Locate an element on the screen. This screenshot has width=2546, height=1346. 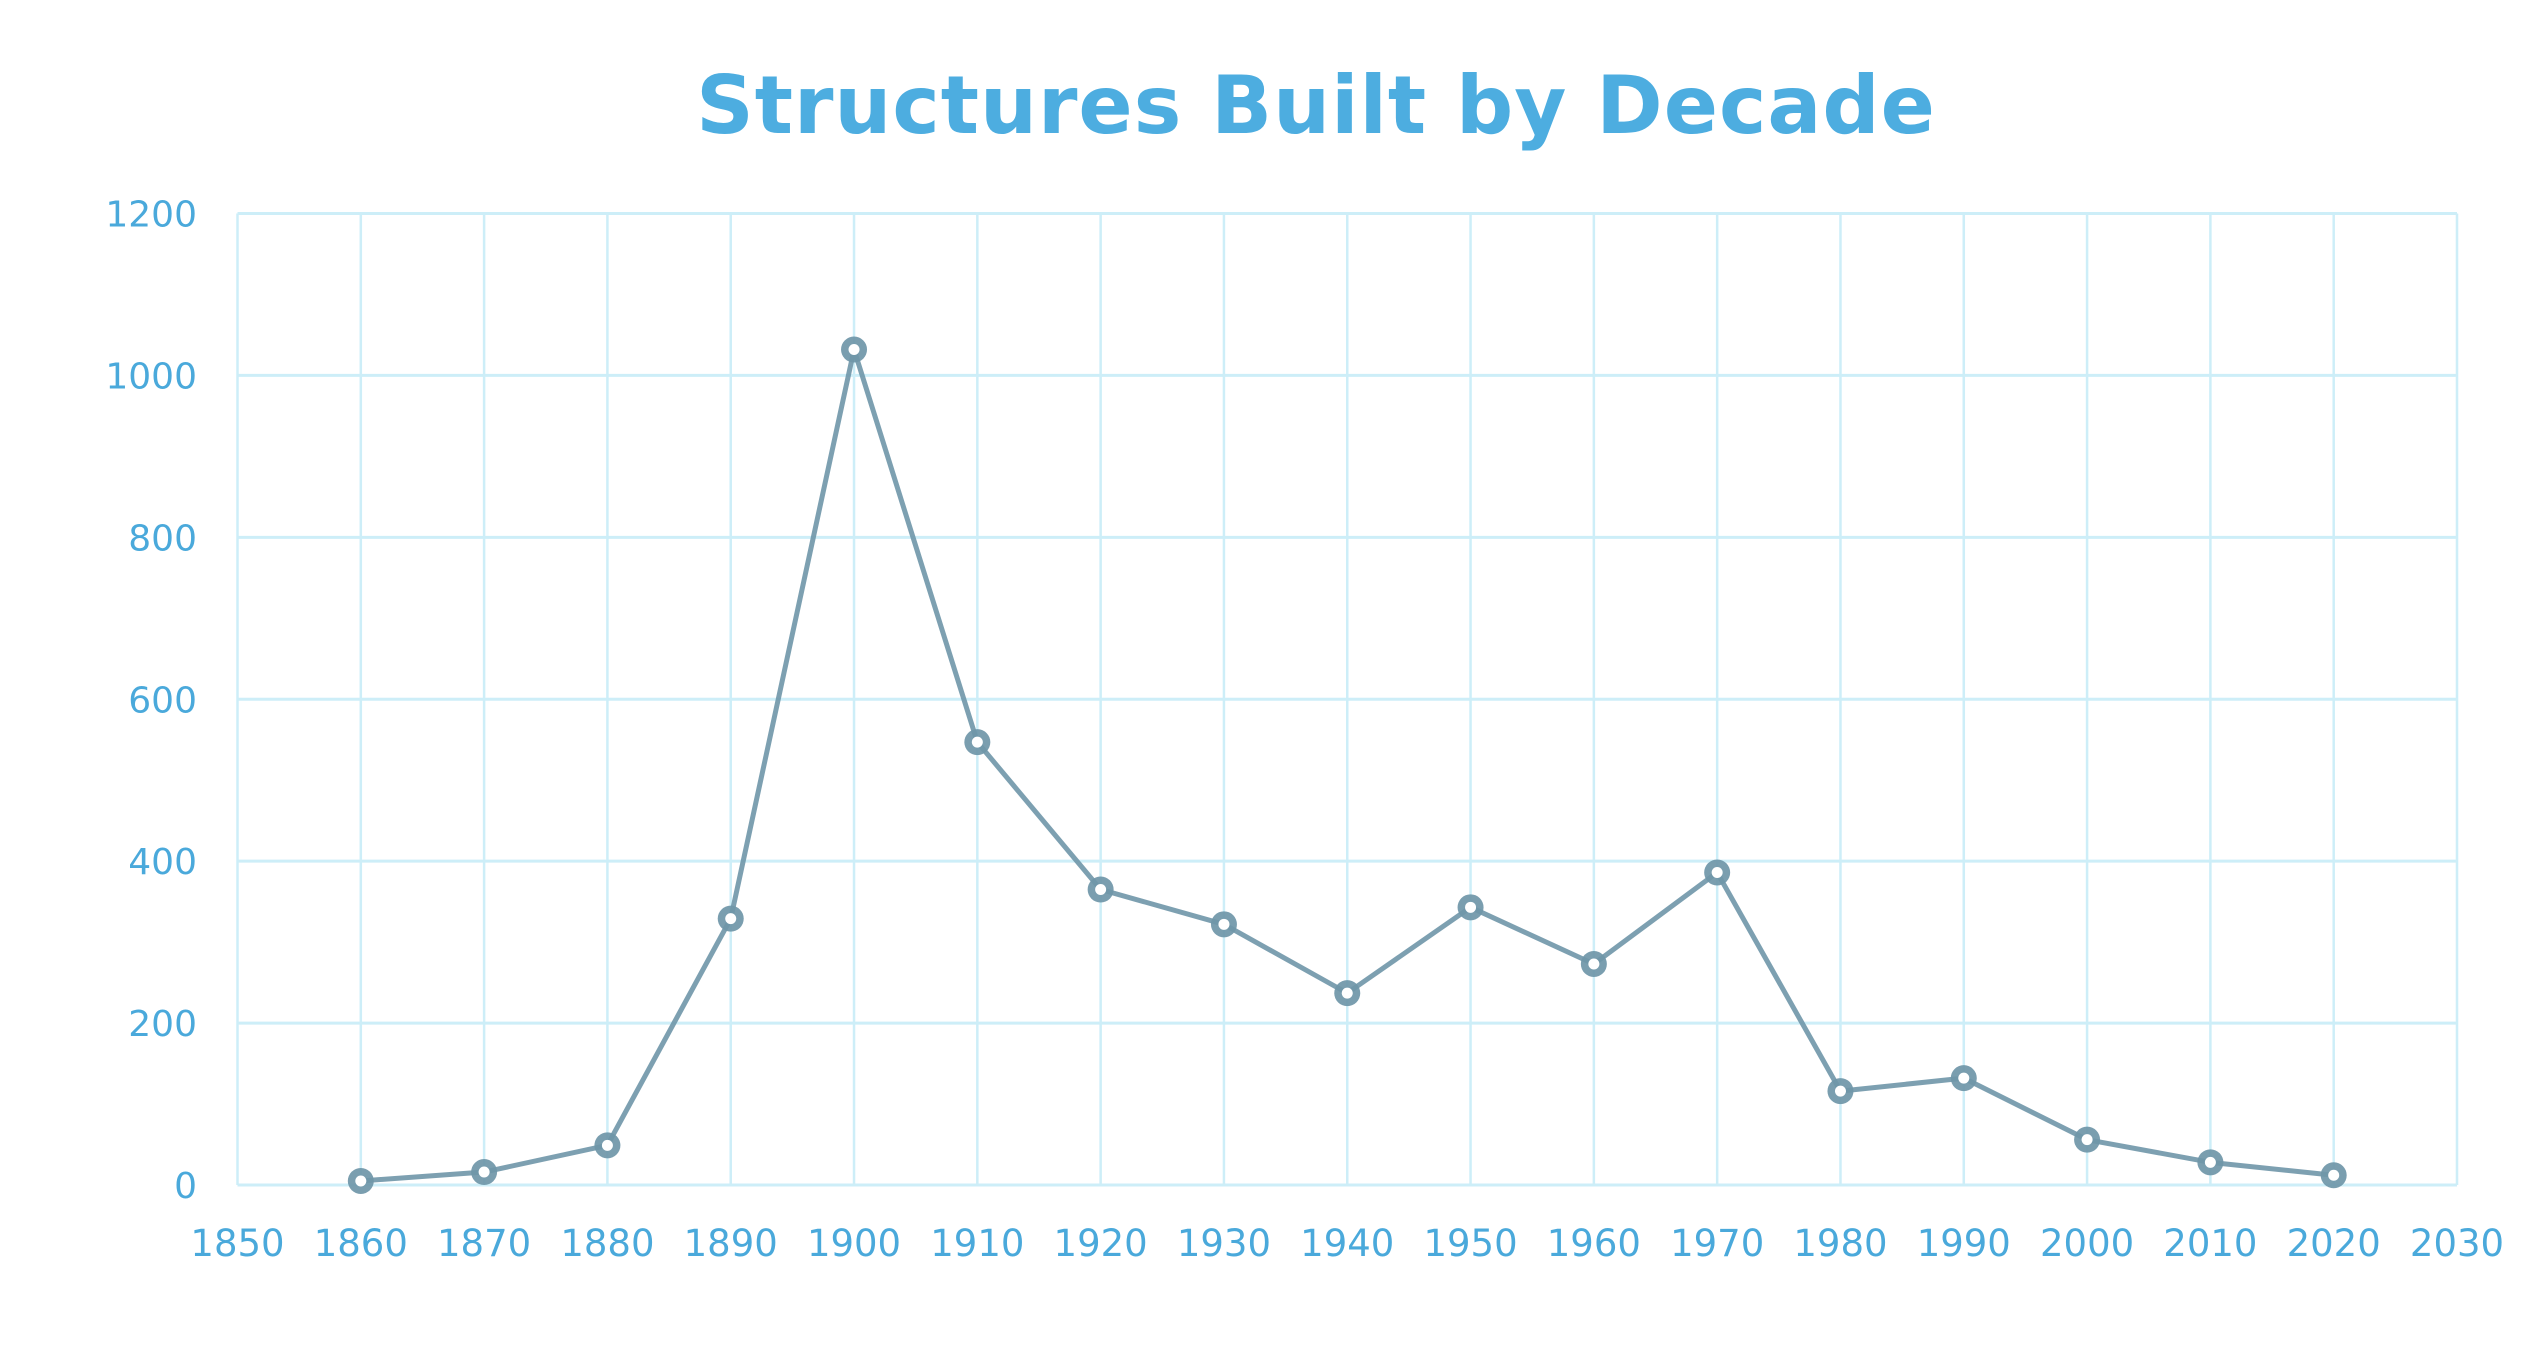
y-tick-label: 200 is located at coordinates (162, 1024).